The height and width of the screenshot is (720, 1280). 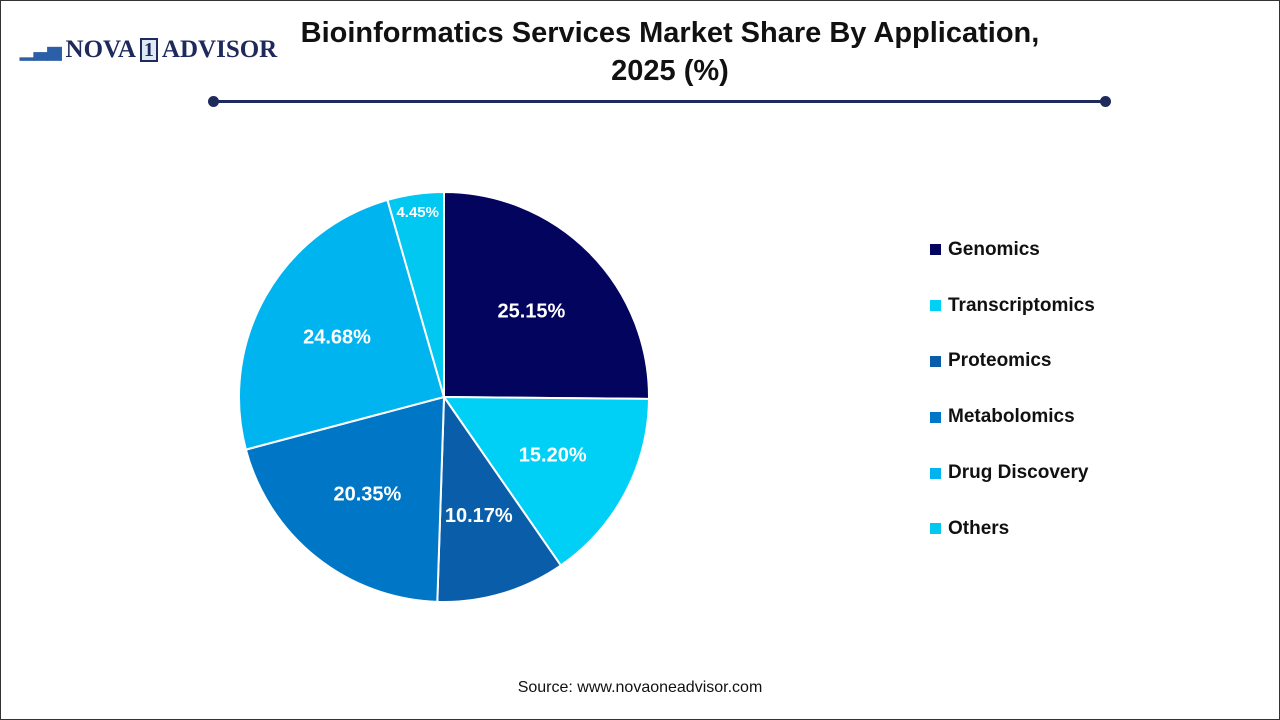 What do you see at coordinates (553, 456) in the screenshot?
I see `data-label: 15.20%` at bounding box center [553, 456].